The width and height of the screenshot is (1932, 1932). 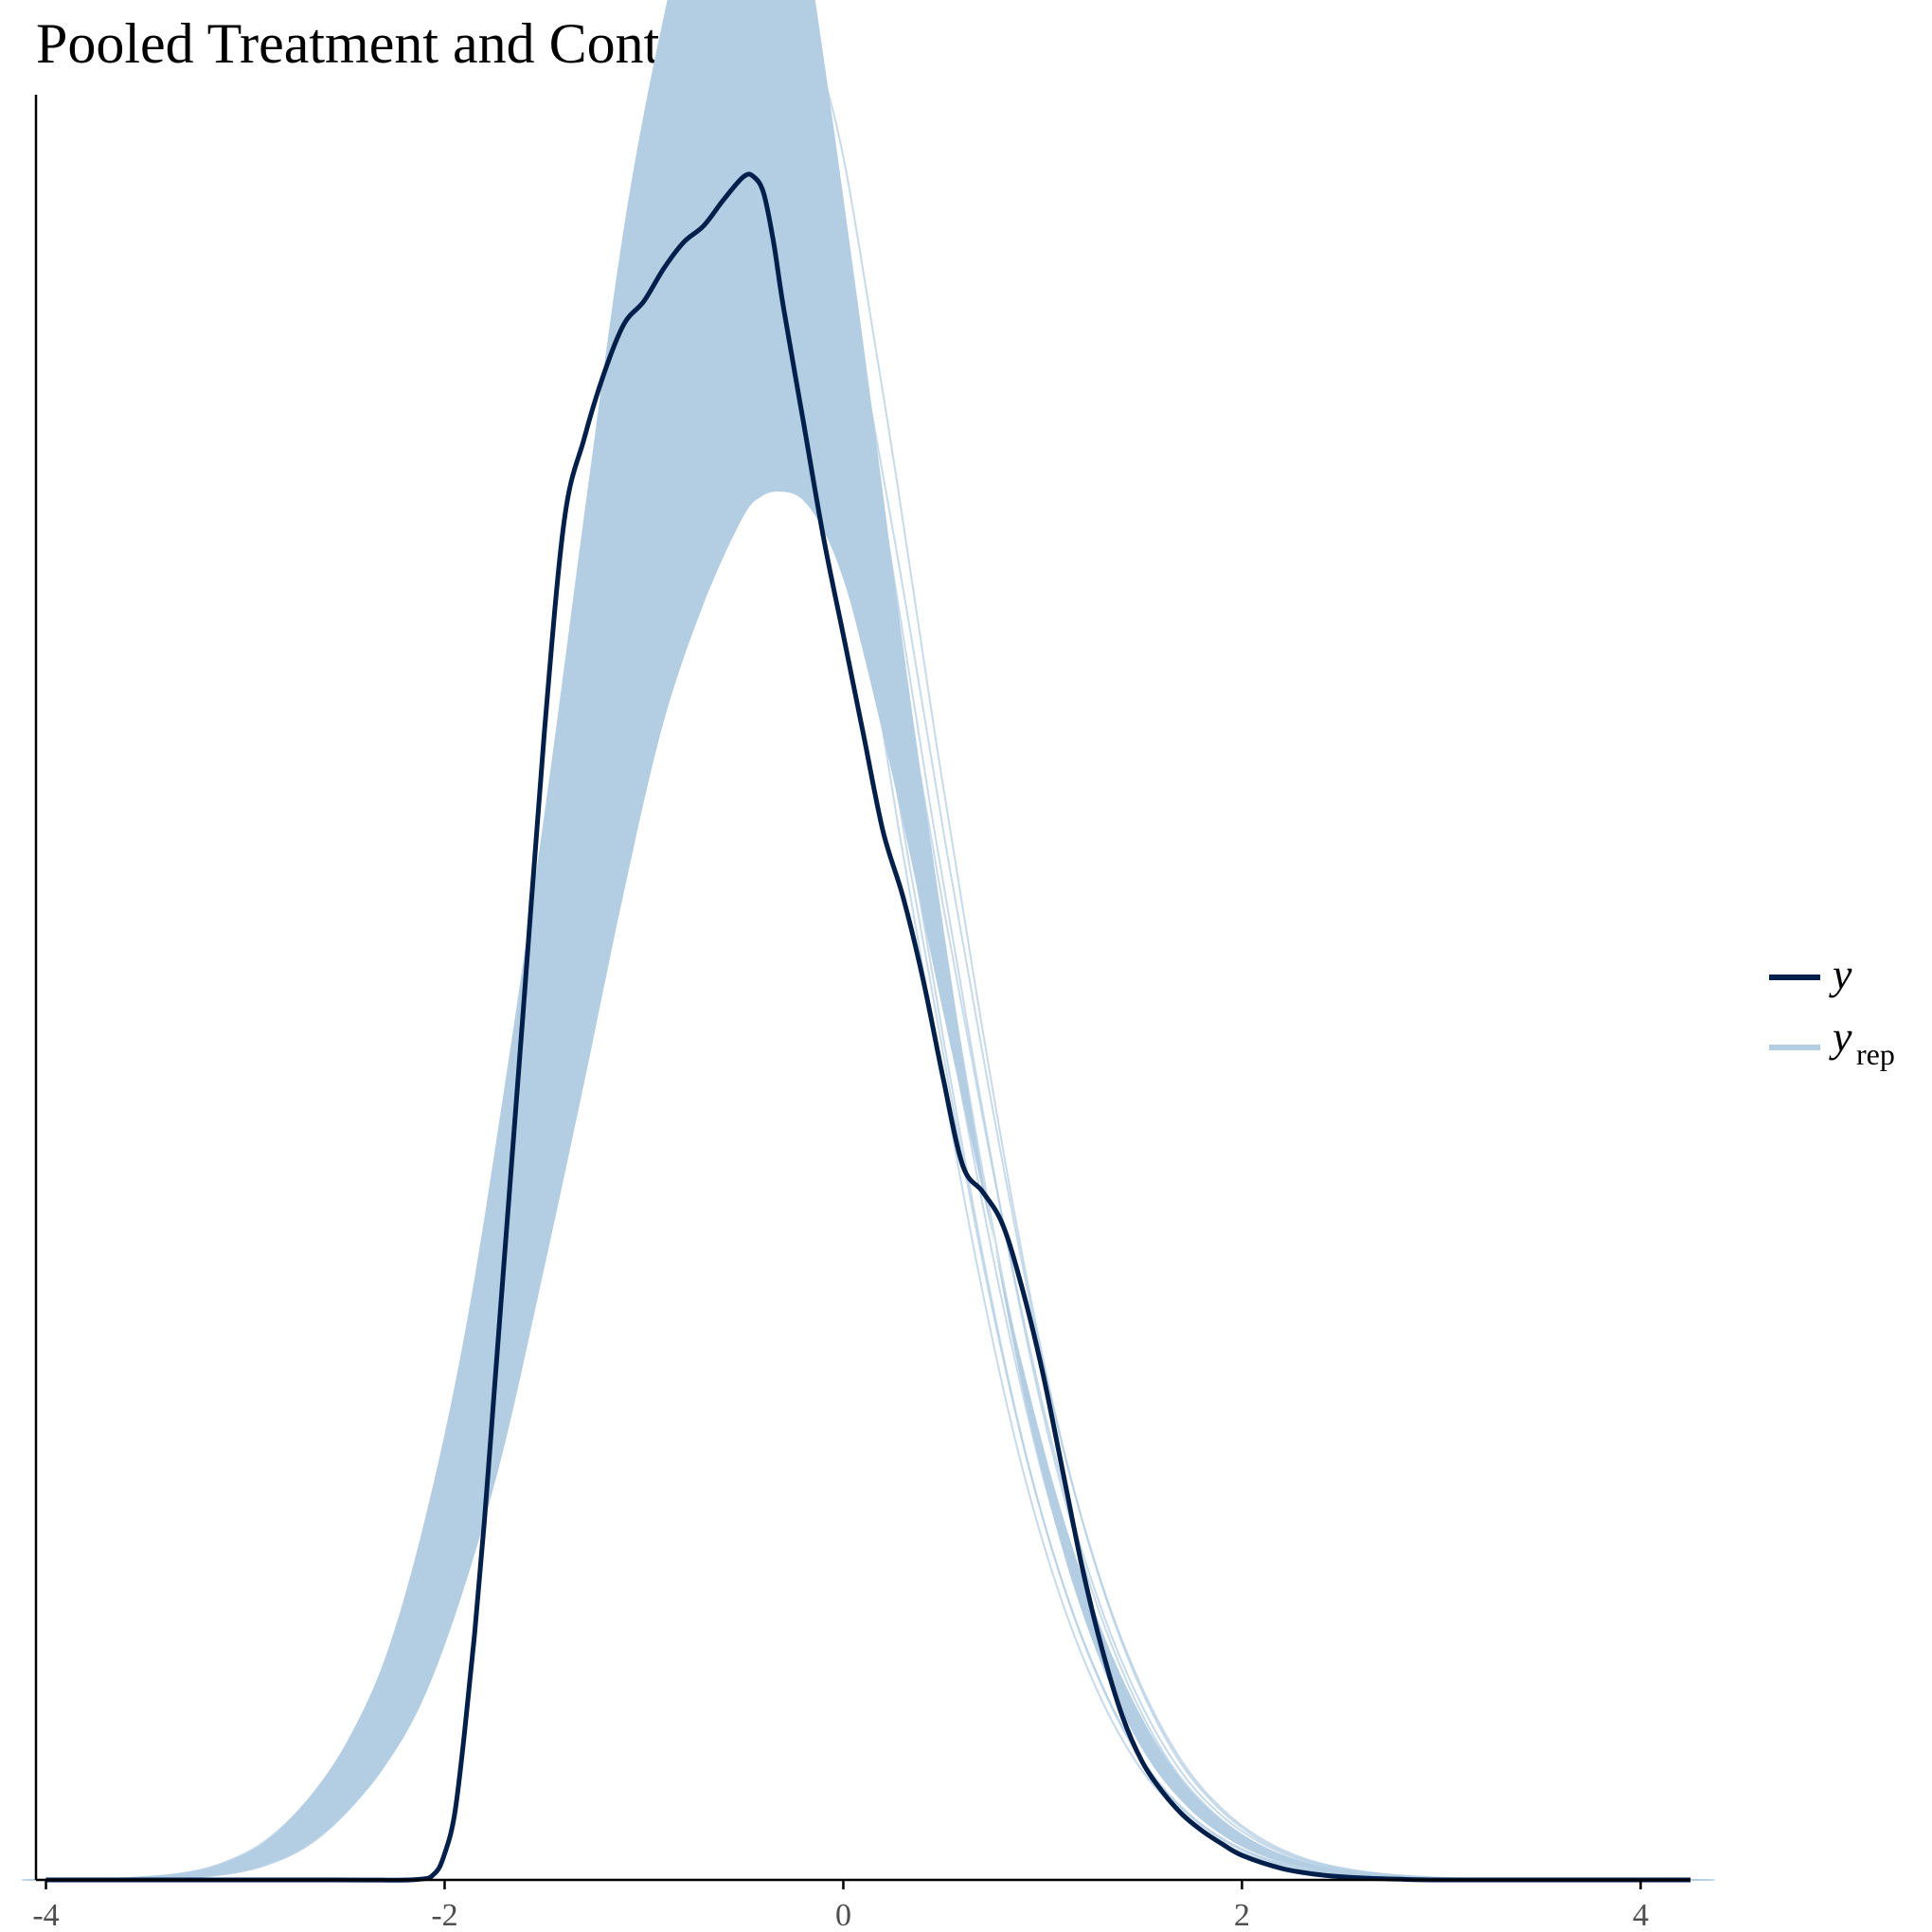 What do you see at coordinates (1875, 1054) in the screenshot?
I see `legend-label-yrep-subscript: rep` at bounding box center [1875, 1054].